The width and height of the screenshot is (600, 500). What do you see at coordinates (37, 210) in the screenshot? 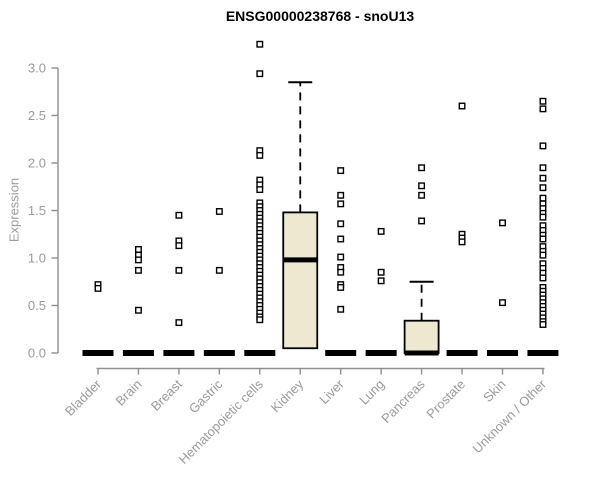
I see `svg-text: 1.5` at bounding box center [37, 210].